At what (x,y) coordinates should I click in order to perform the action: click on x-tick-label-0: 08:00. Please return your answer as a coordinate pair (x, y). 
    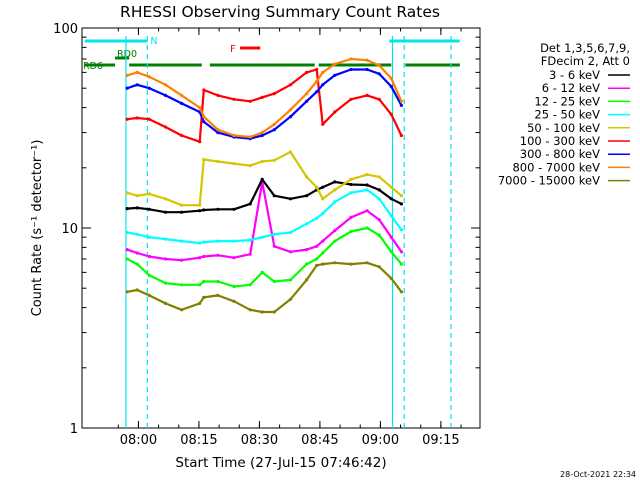
    Looking at the image, I should click on (138, 440).